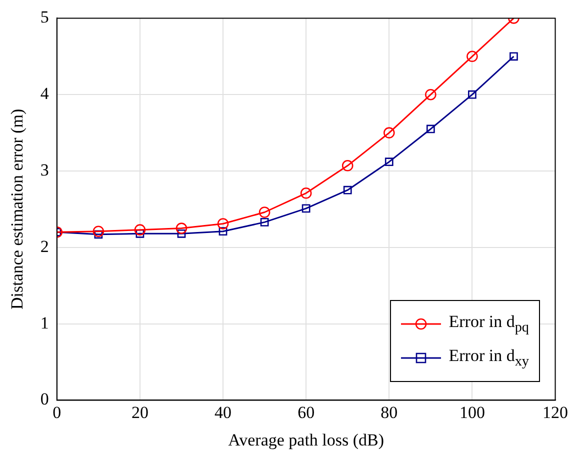 The width and height of the screenshot is (571, 457). What do you see at coordinates (488, 324) in the screenshot?
I see `legend-label: Error in d$_{pq}$` at bounding box center [488, 324].